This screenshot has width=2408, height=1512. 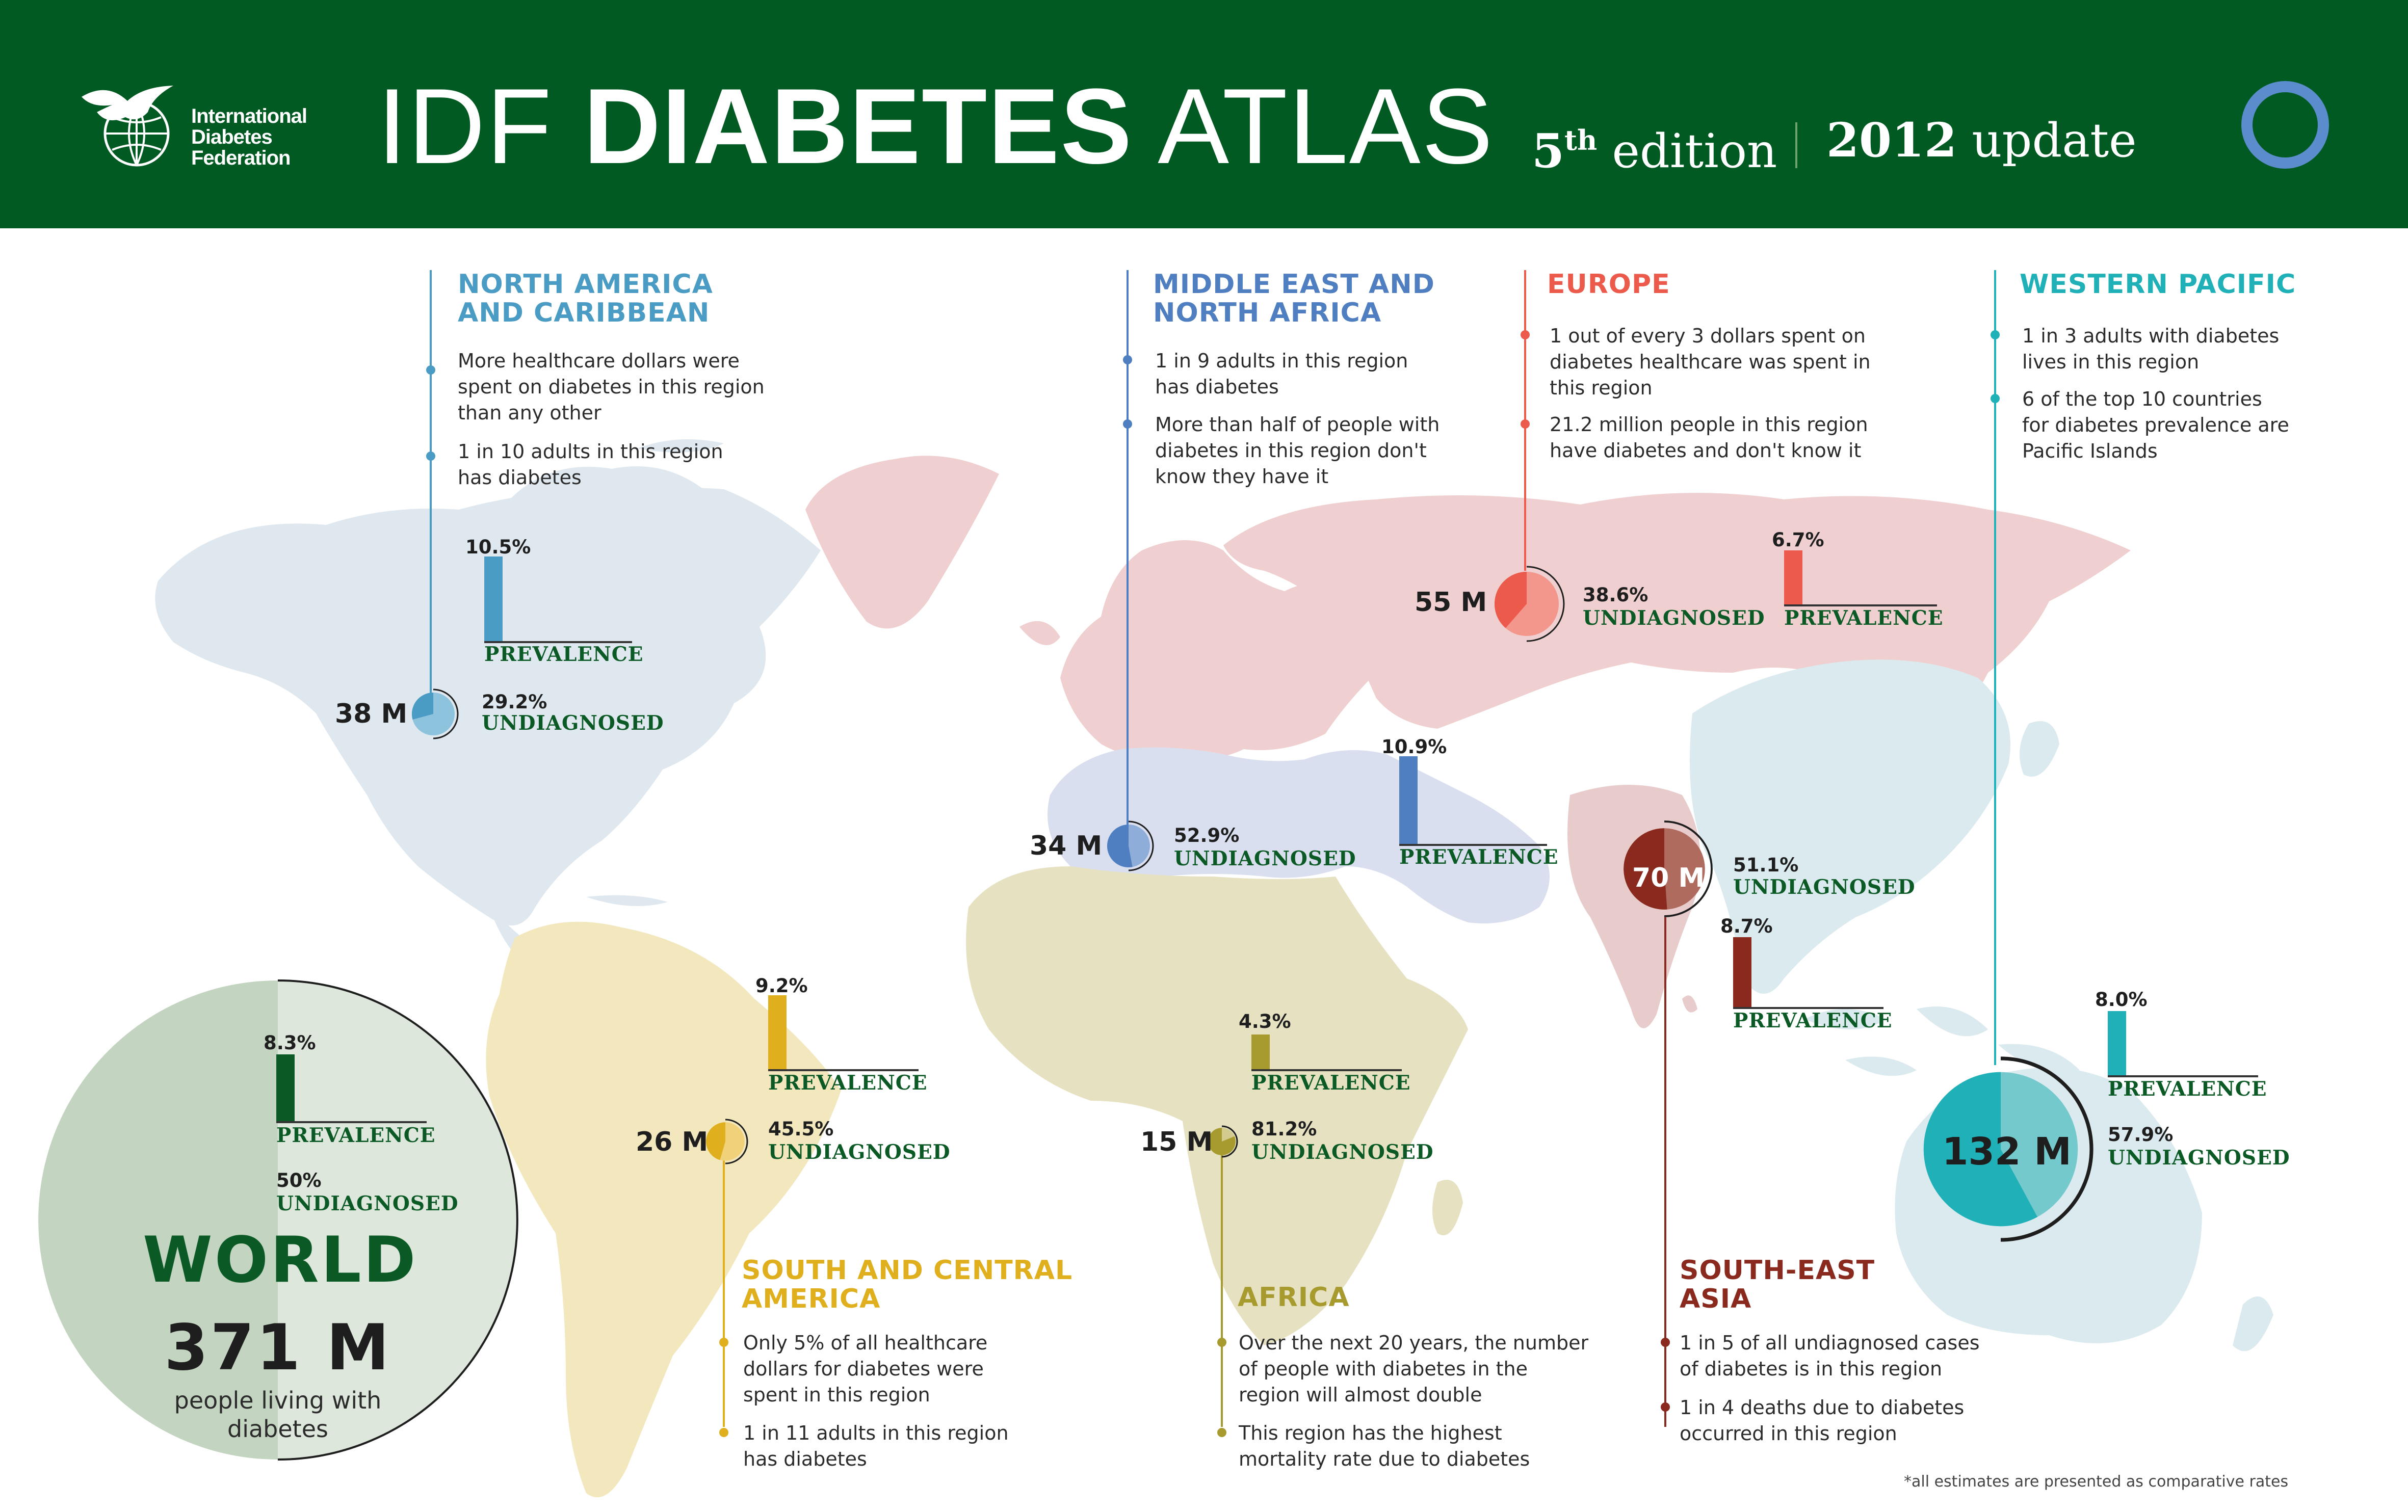 What do you see at coordinates (2140, 1135) in the screenshot?
I see `wp-undiagnosed-value: 57.9%` at bounding box center [2140, 1135].